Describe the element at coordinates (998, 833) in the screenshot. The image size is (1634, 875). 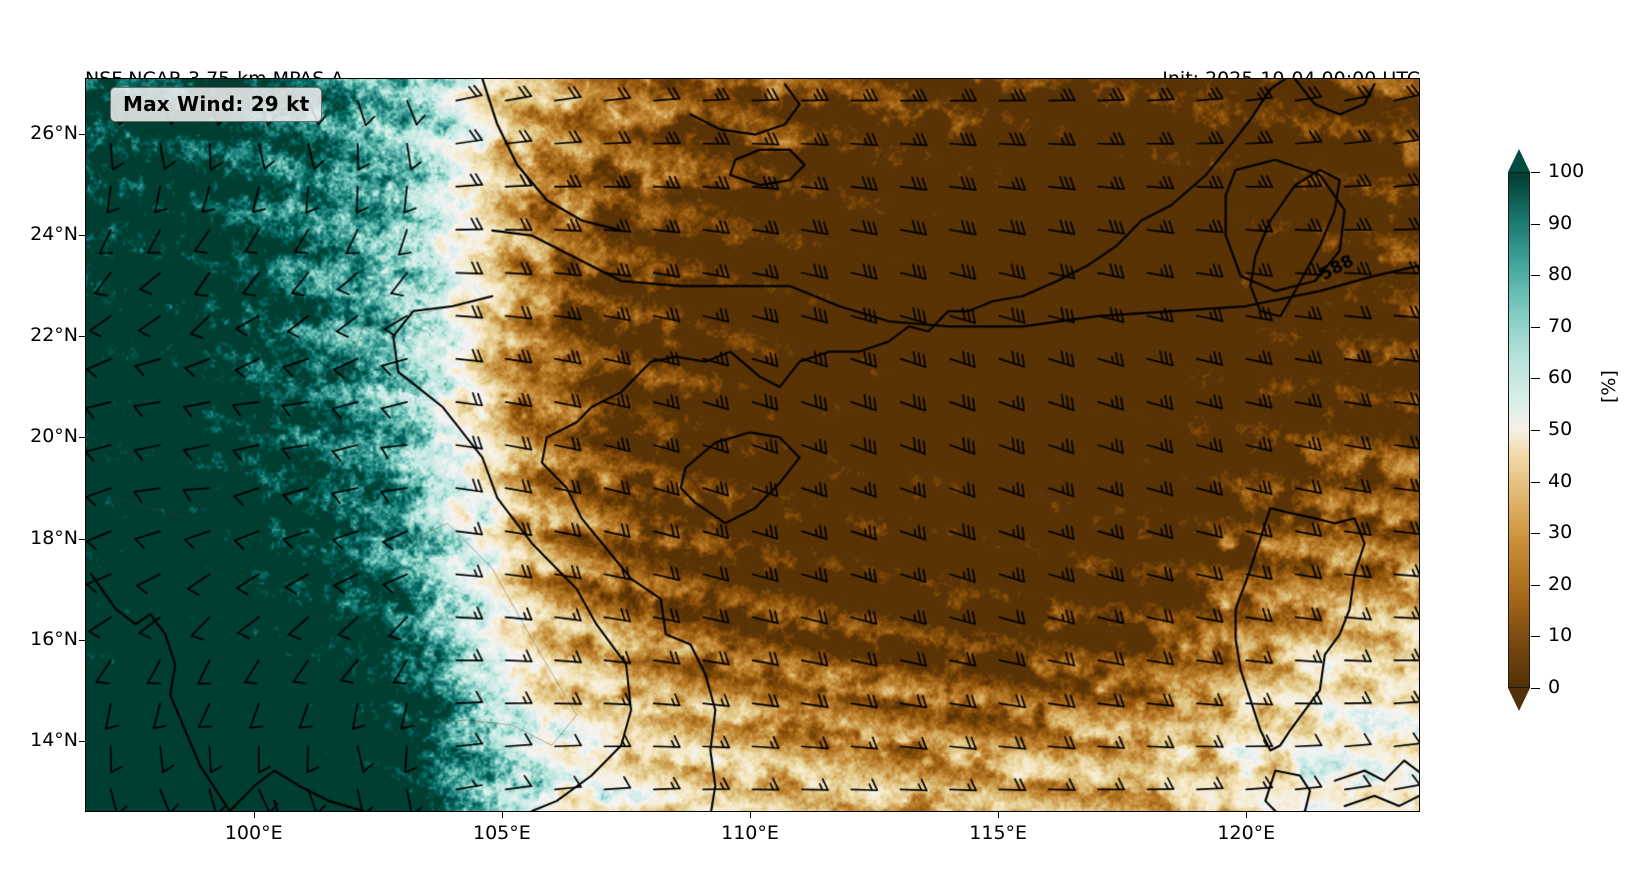
I see `x-axis-tick-label: 115°E` at that location.